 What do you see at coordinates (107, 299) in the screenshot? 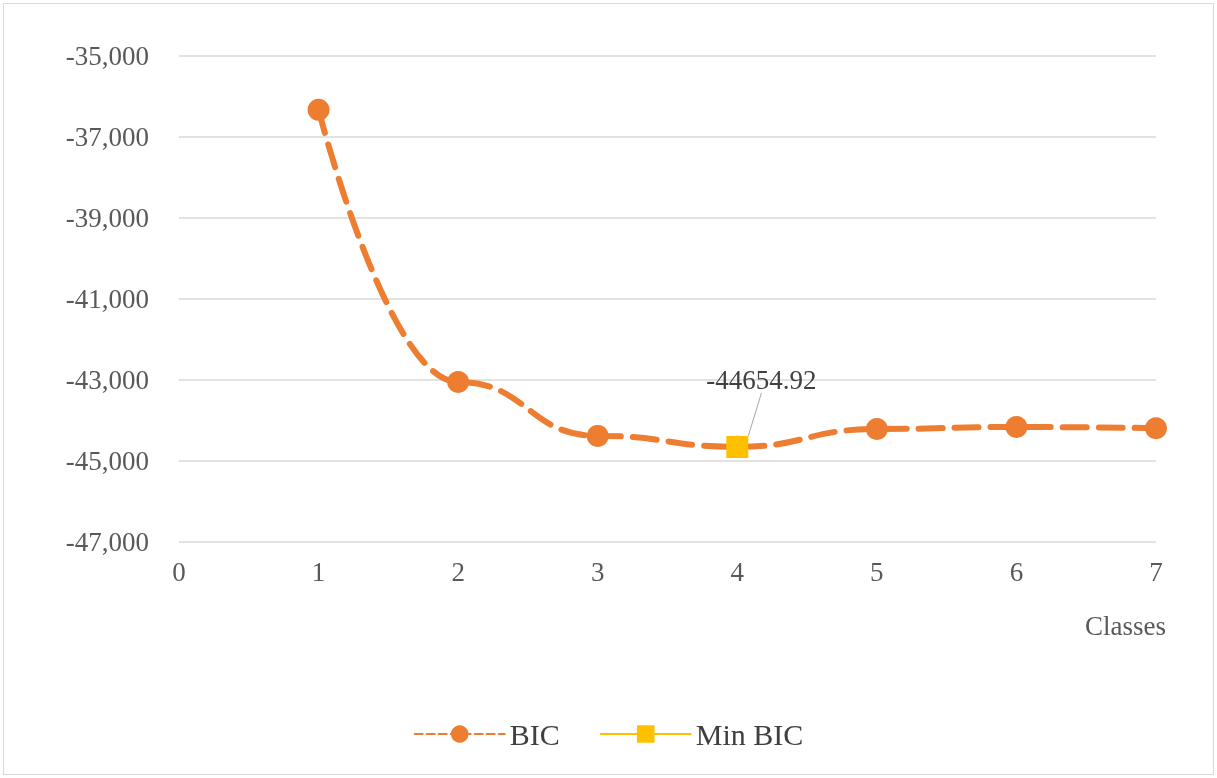
I see `y-tick-label: -41,000` at bounding box center [107, 299].